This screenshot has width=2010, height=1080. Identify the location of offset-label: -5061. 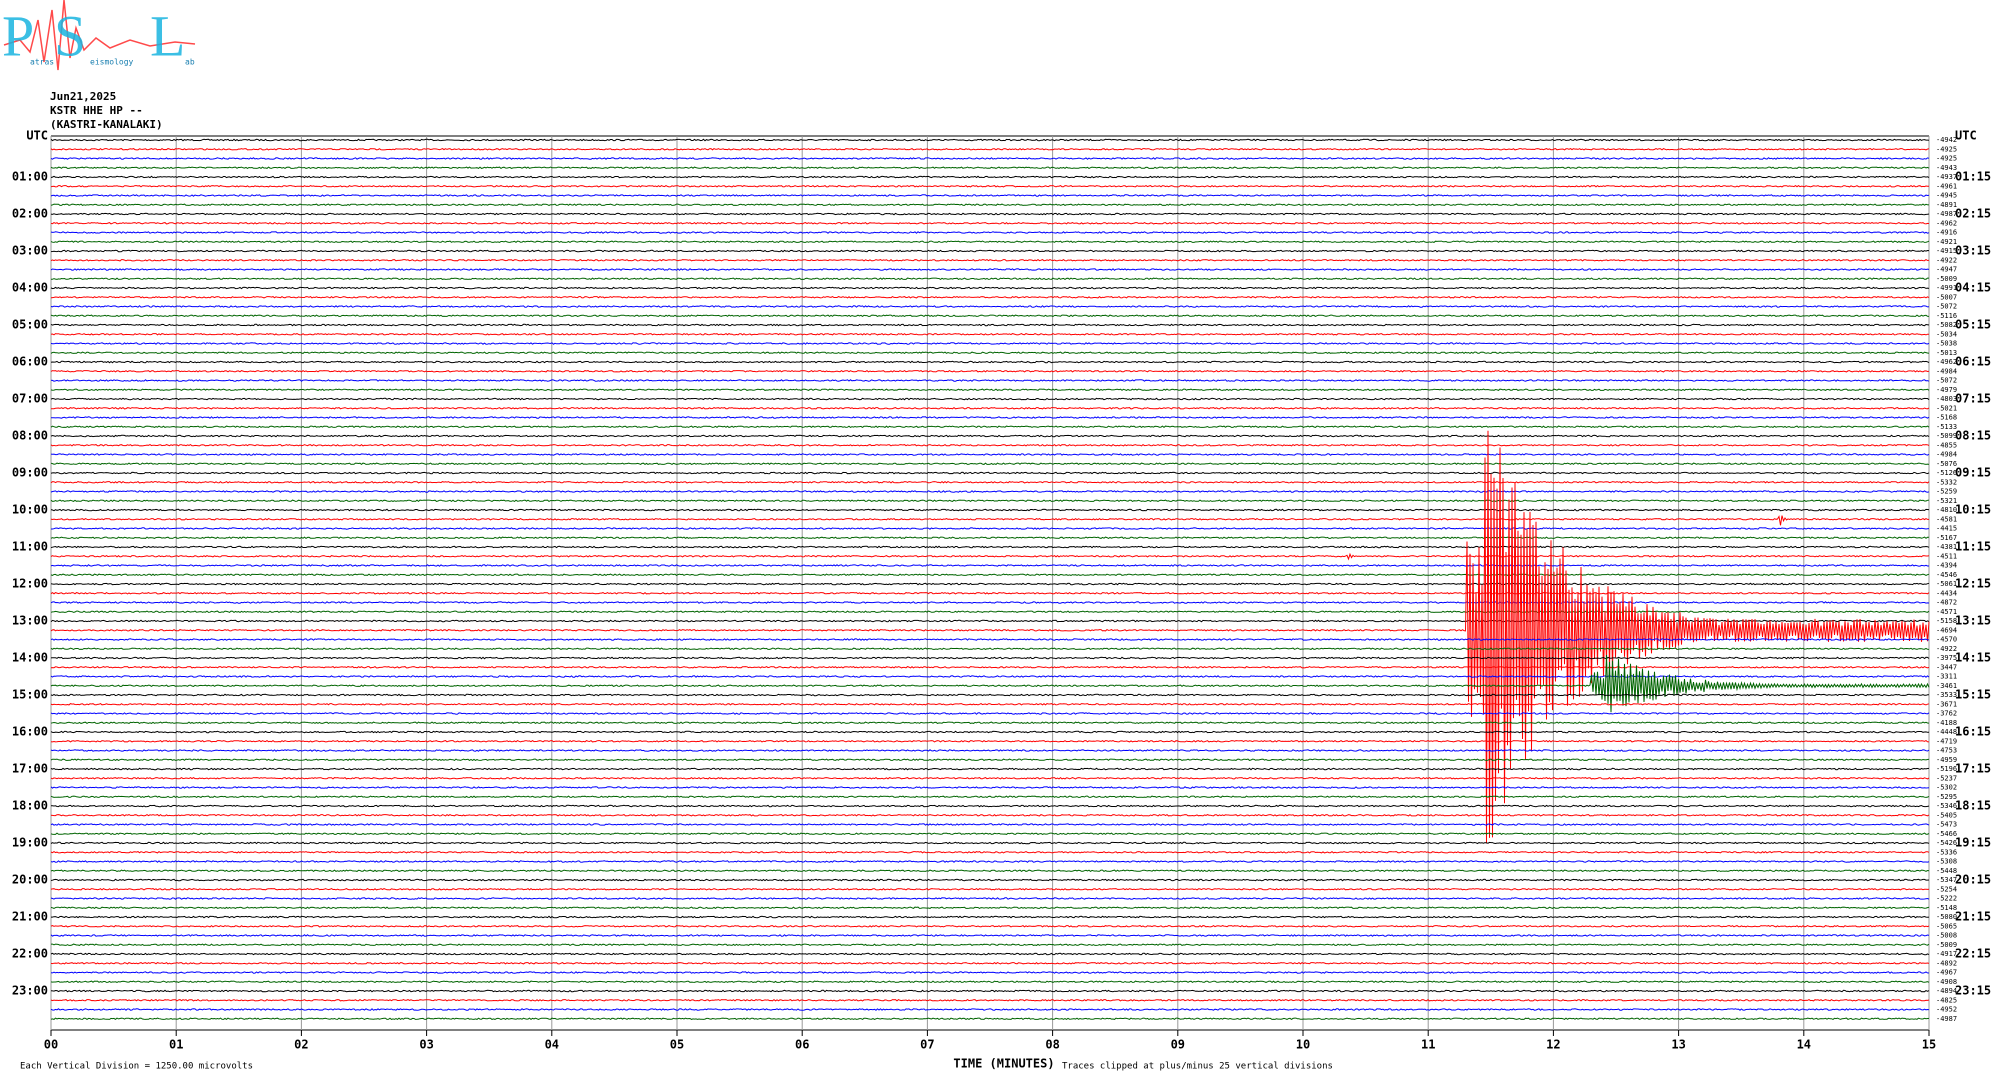
(1946, 584).